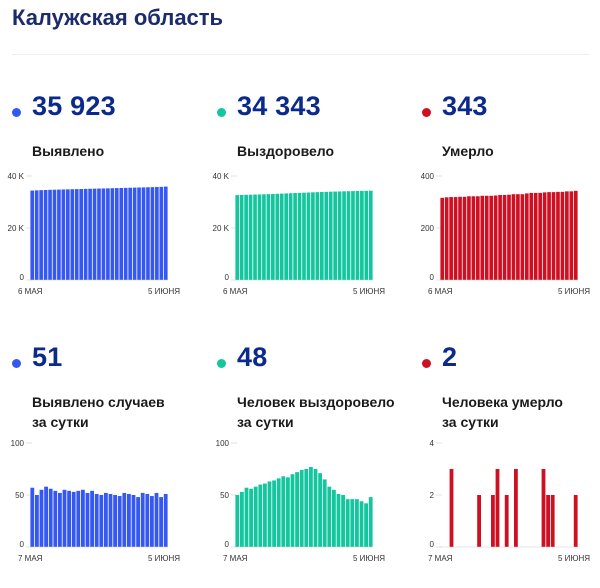 The width and height of the screenshot is (600, 588). What do you see at coordinates (428, 176) in the screenshot?
I see `y-tick-label: 400` at bounding box center [428, 176].